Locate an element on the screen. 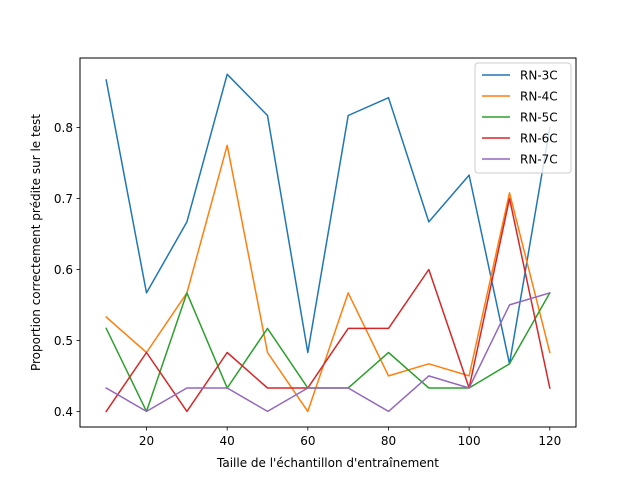  y-tick-label: 0.6 is located at coordinates (63, 270).